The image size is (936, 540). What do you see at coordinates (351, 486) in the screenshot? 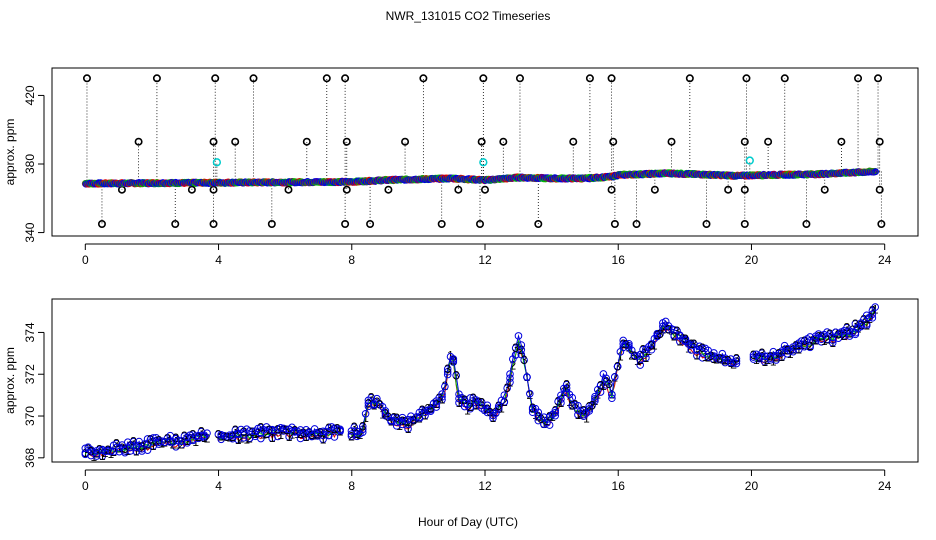
I see `x-tick-label-2: 8` at bounding box center [351, 486].